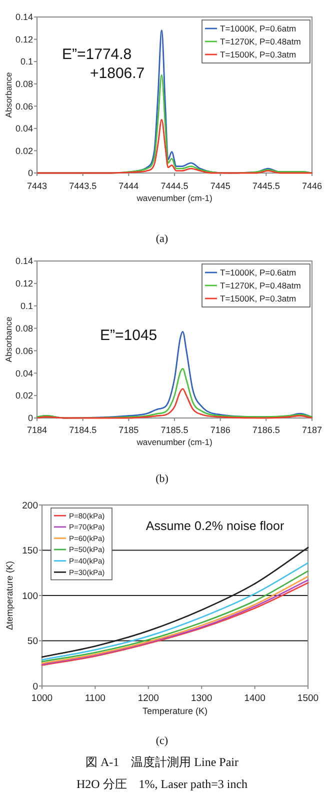  What do you see at coordinates (255, 698) in the screenshot?
I see `x-tick-label: 1400` at bounding box center [255, 698].